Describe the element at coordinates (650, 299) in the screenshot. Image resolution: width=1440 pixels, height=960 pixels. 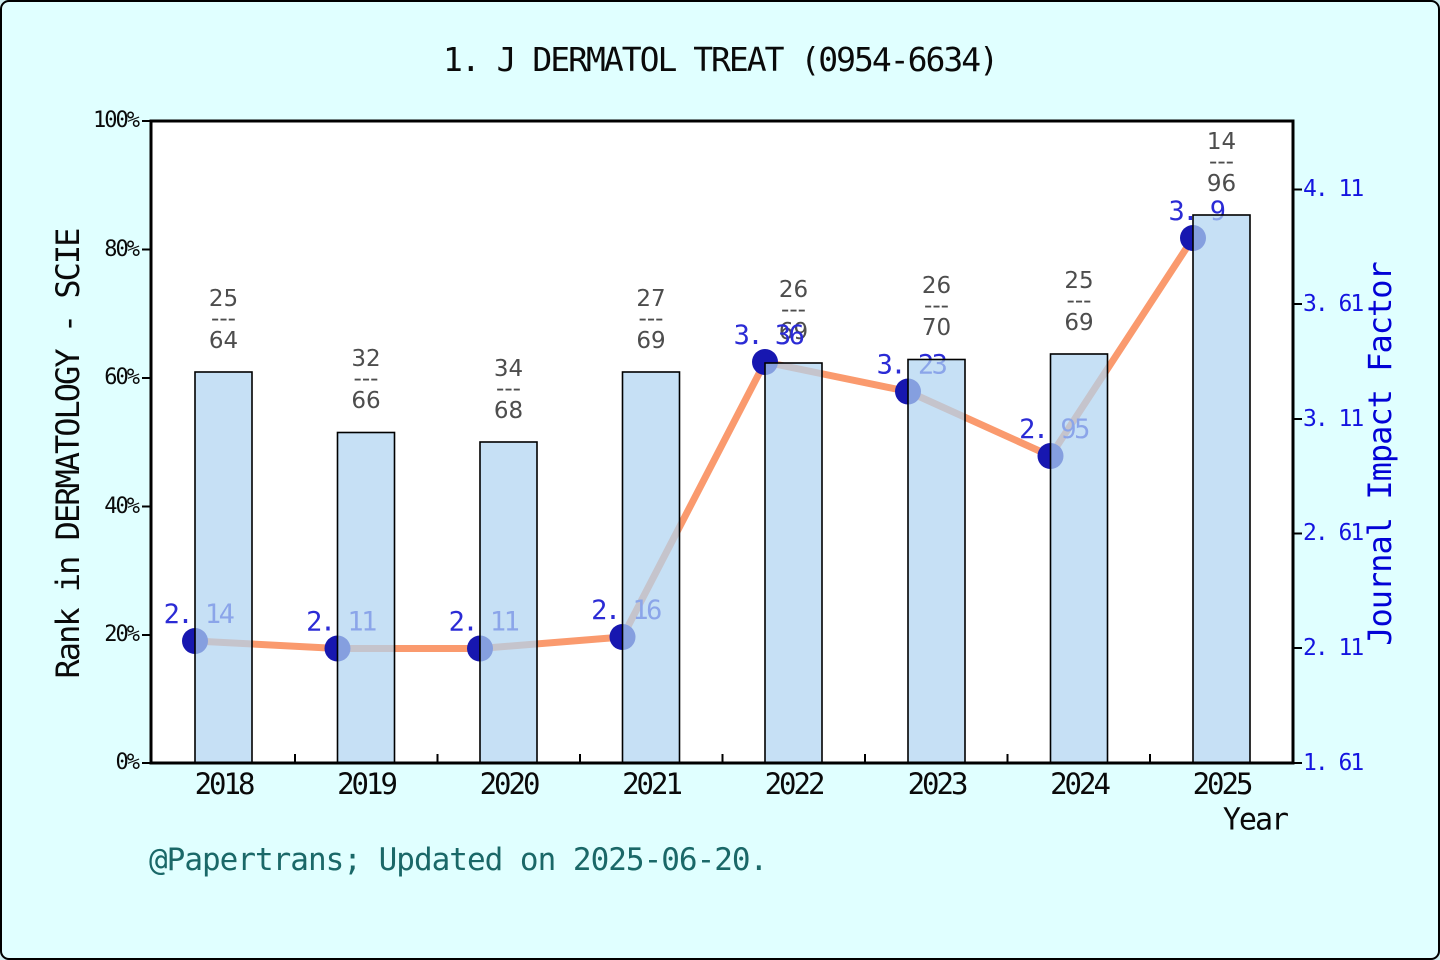
I see `fraction-num-2021: 27` at that location.